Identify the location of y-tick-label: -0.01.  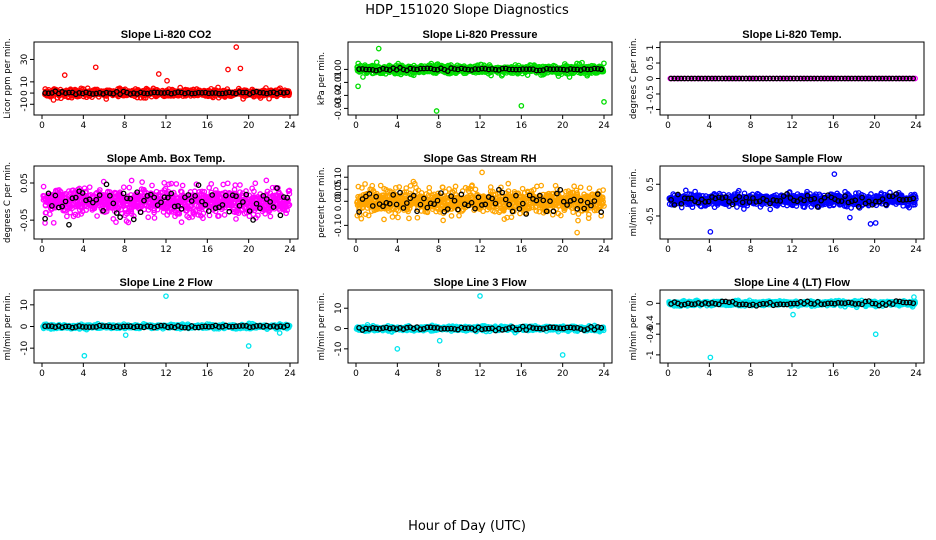
(339, 82).